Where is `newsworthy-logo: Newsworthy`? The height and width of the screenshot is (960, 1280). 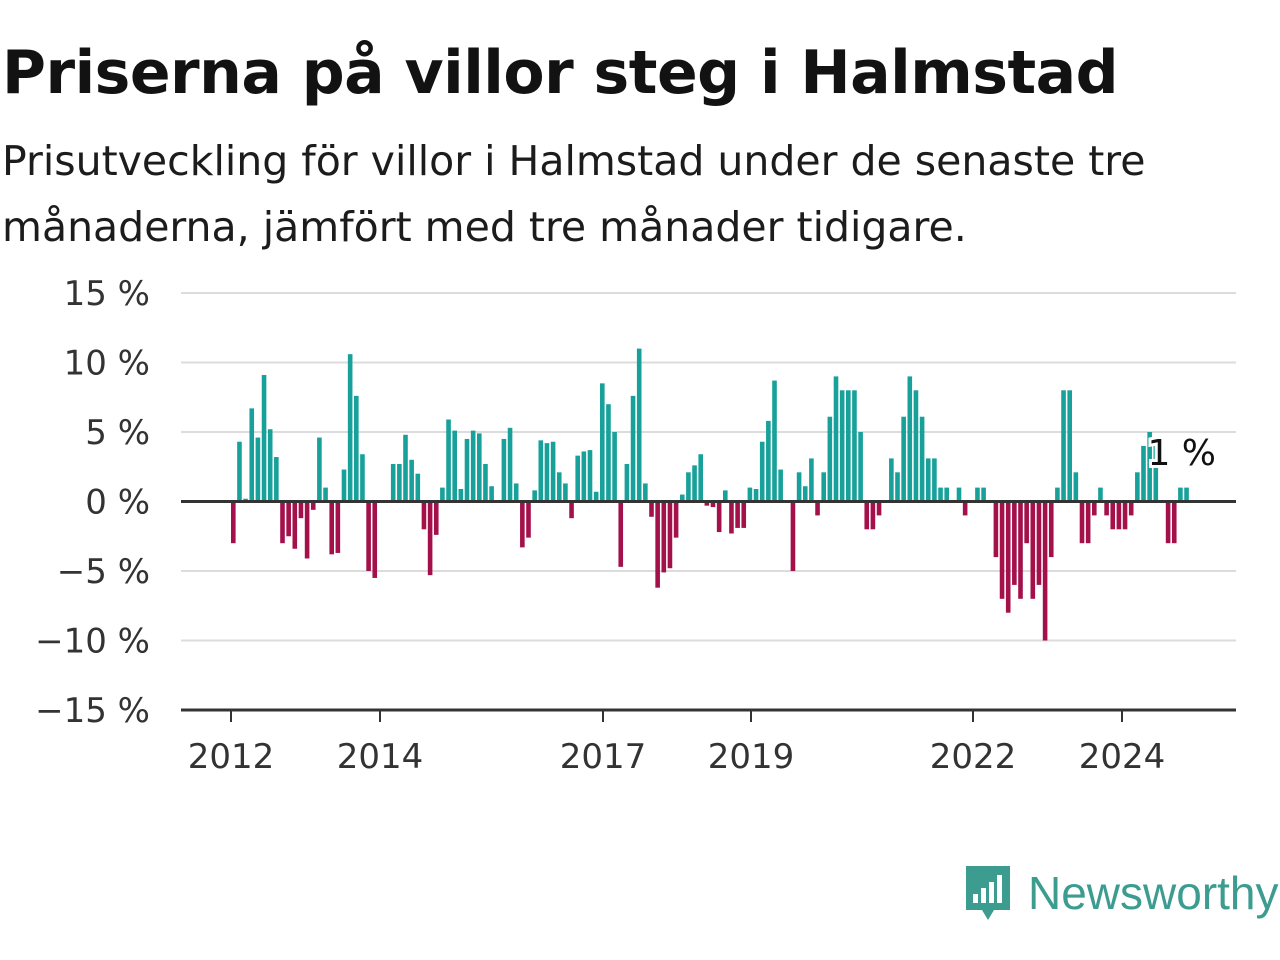 newsworthy-logo: Newsworthy is located at coordinates (1120, 893).